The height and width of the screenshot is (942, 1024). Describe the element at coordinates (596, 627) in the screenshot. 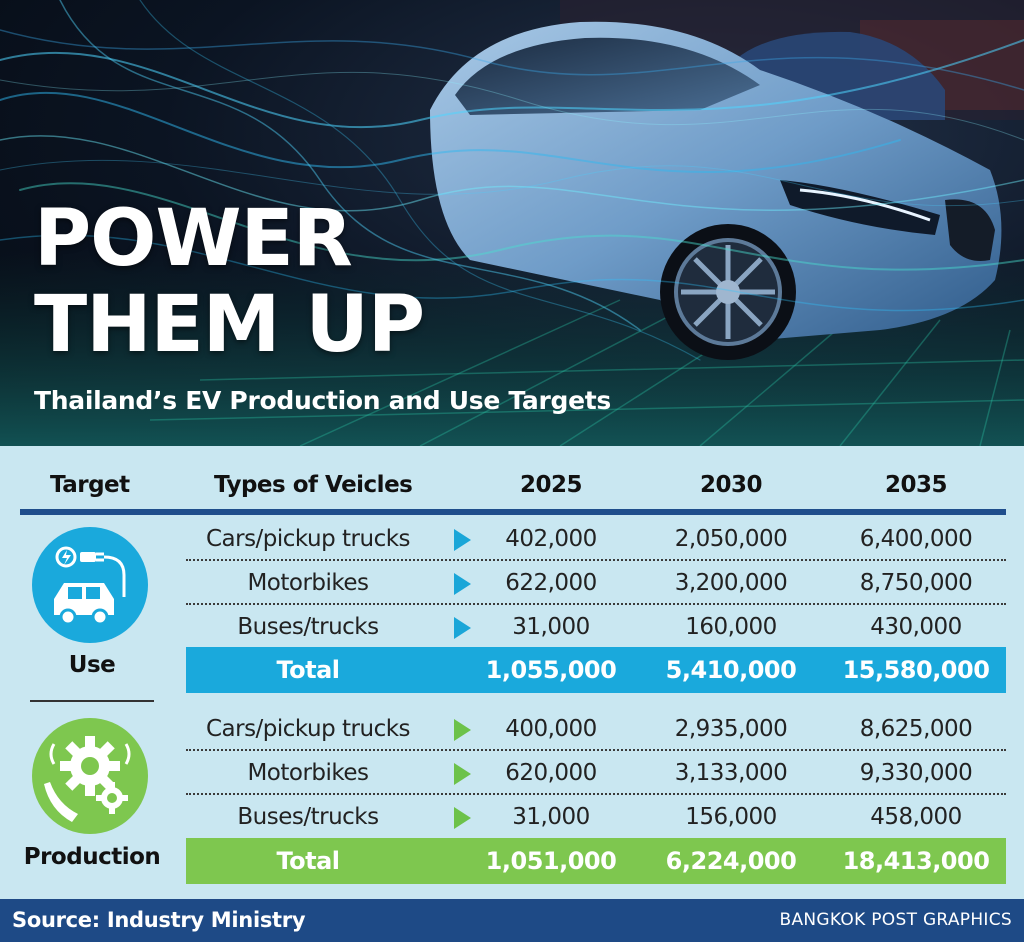

I see `table-row: Buses/trucks 31,000 160,000 430,000` at that location.